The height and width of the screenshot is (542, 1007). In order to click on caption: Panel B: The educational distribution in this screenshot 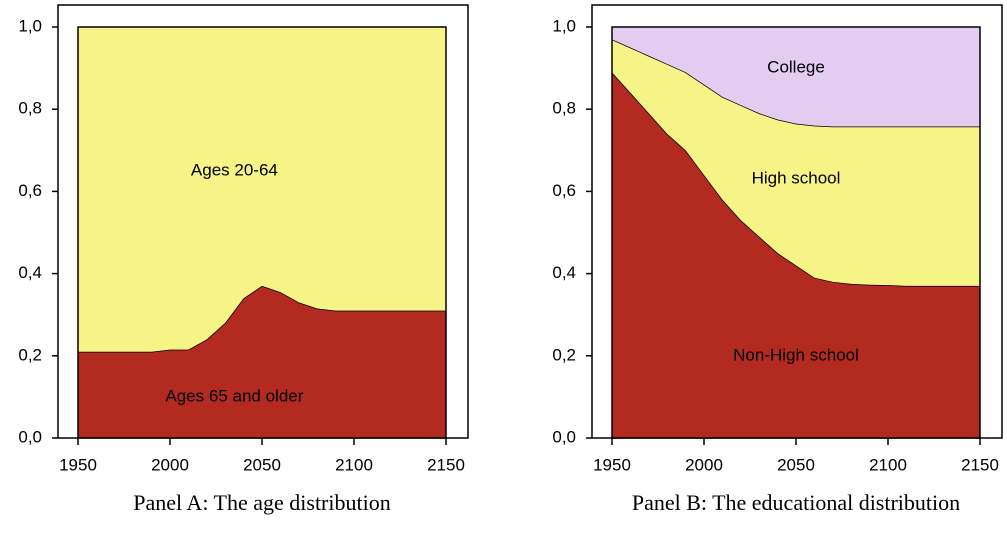, I will do `click(796, 502)`.